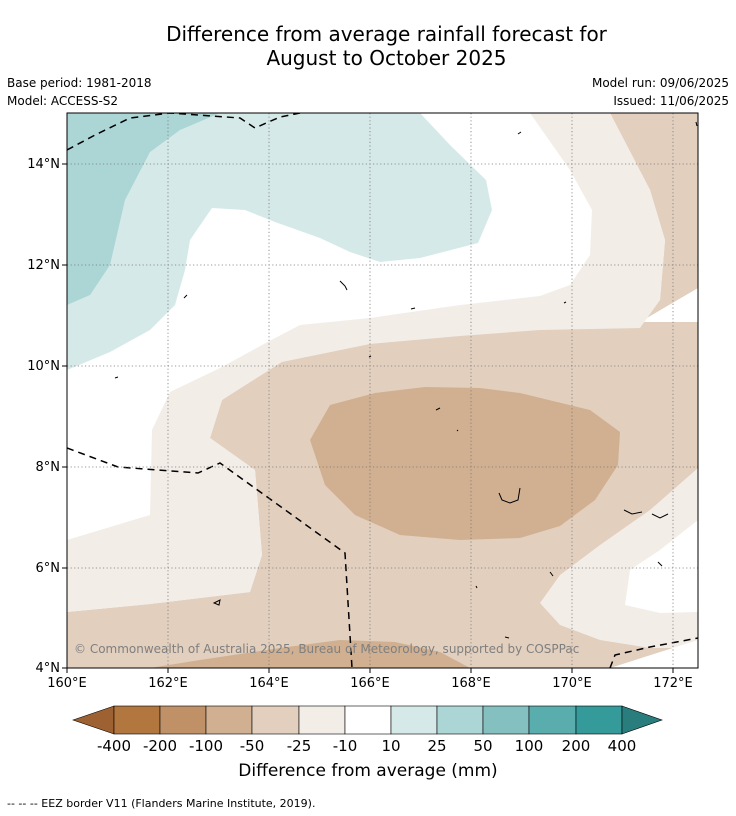 This screenshot has width=736, height=816. Describe the element at coordinates (48, 568) in the screenshot. I see `y-tick-label: 6°N` at that location.